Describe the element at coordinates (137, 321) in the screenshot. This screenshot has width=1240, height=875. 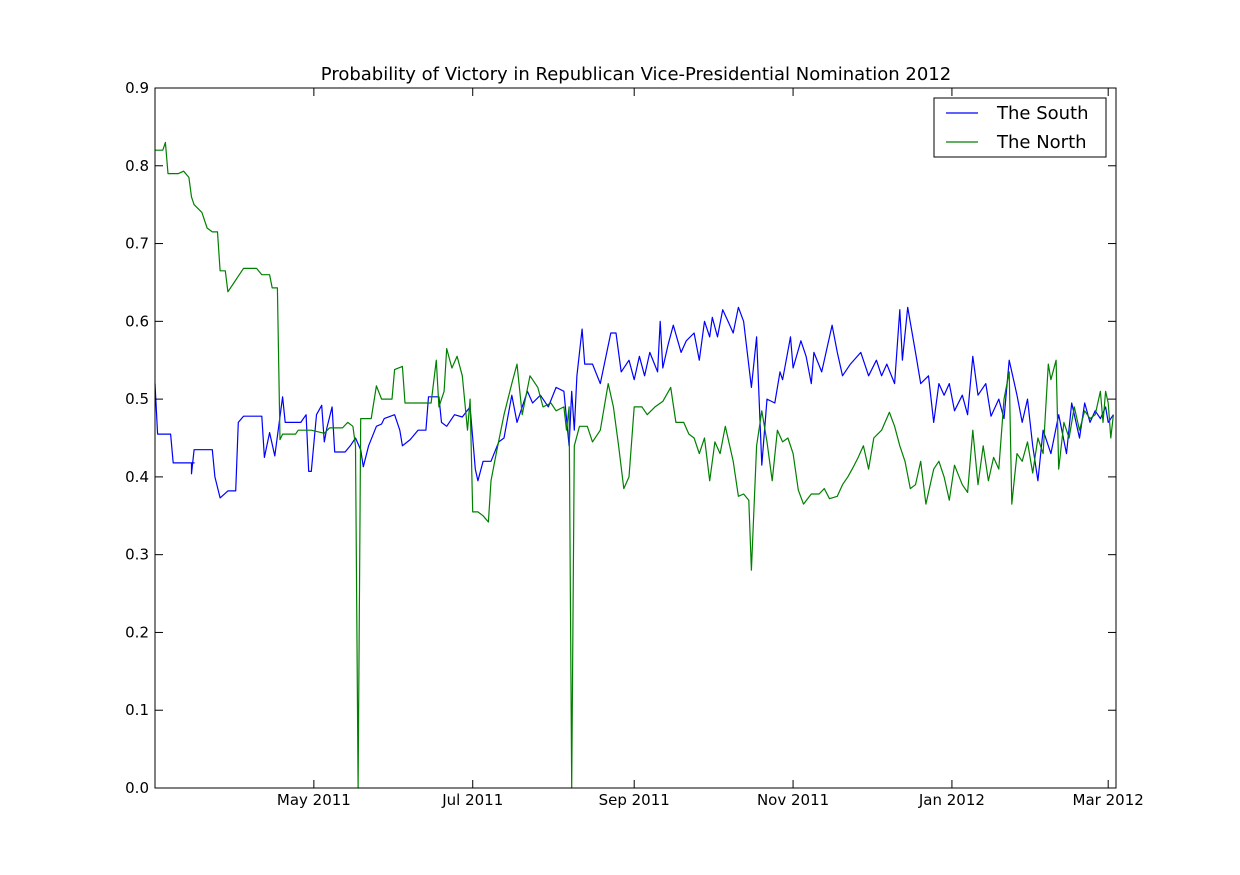
I see `y-tick-label: 0.6` at that location.